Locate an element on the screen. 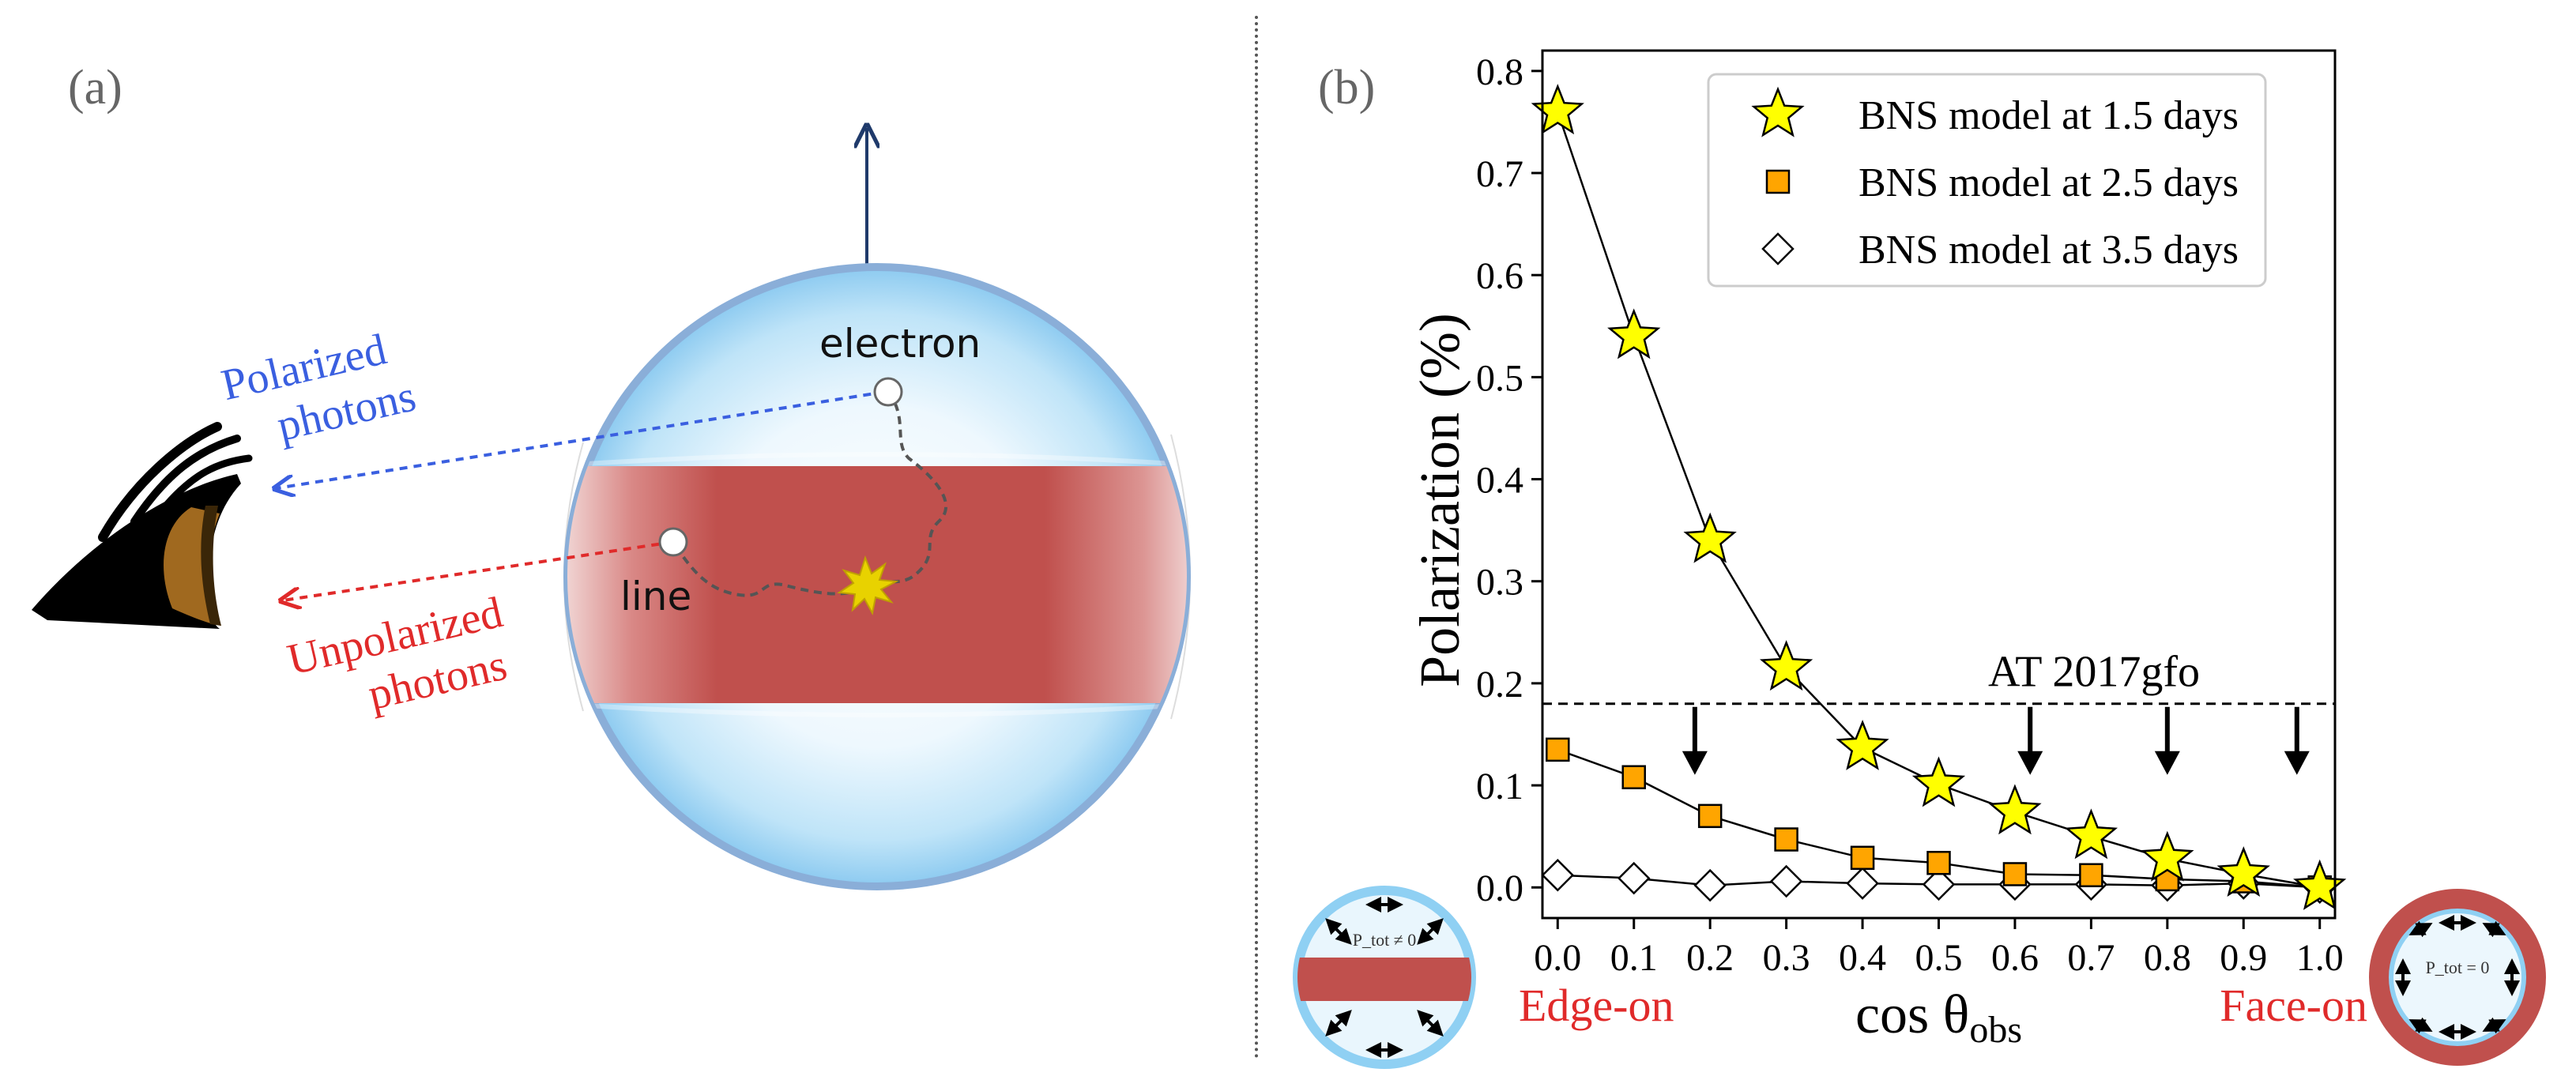 This screenshot has height=1080, width=2576. face-on-label: Face-on is located at coordinates (2293, 1005).